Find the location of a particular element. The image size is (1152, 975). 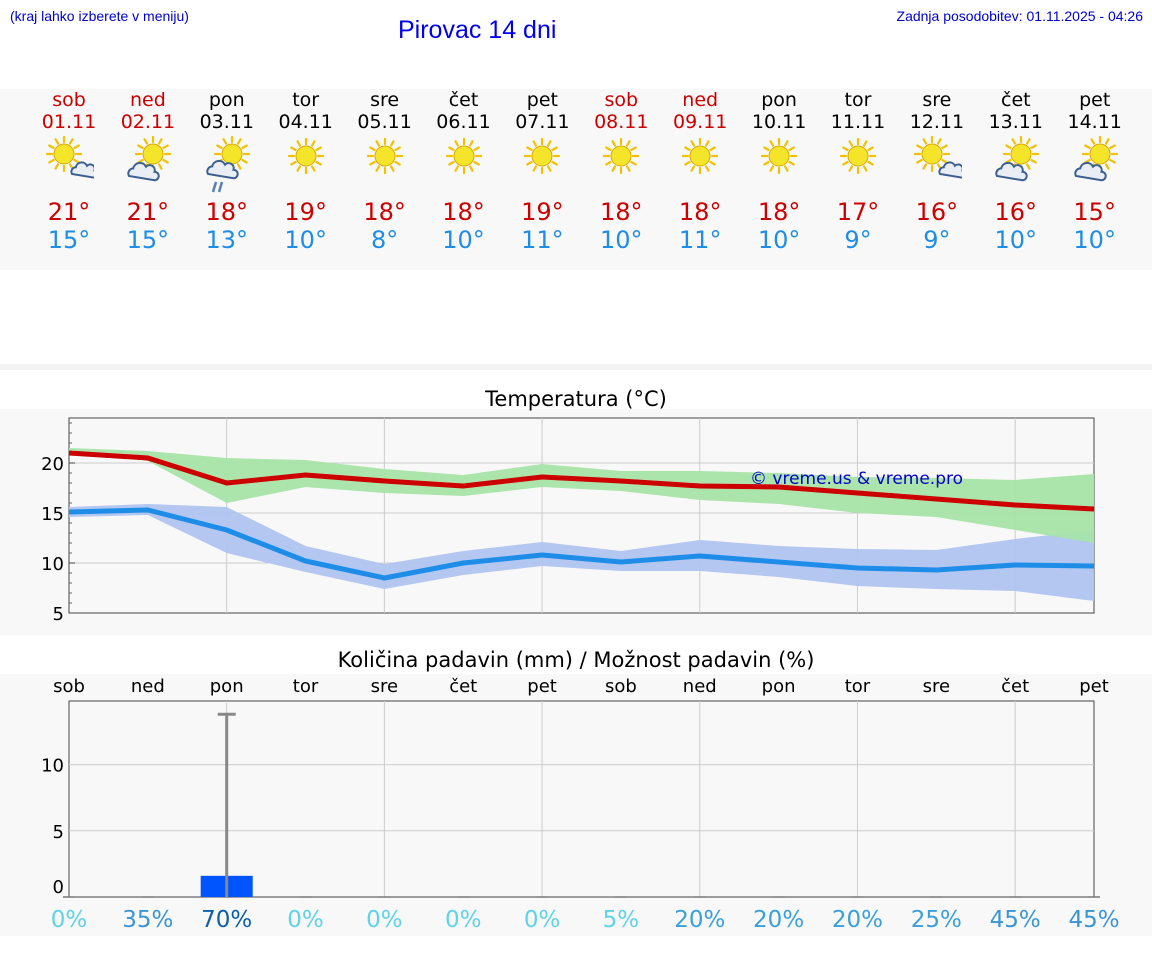

min-temperature: 13° is located at coordinates (227, 240).